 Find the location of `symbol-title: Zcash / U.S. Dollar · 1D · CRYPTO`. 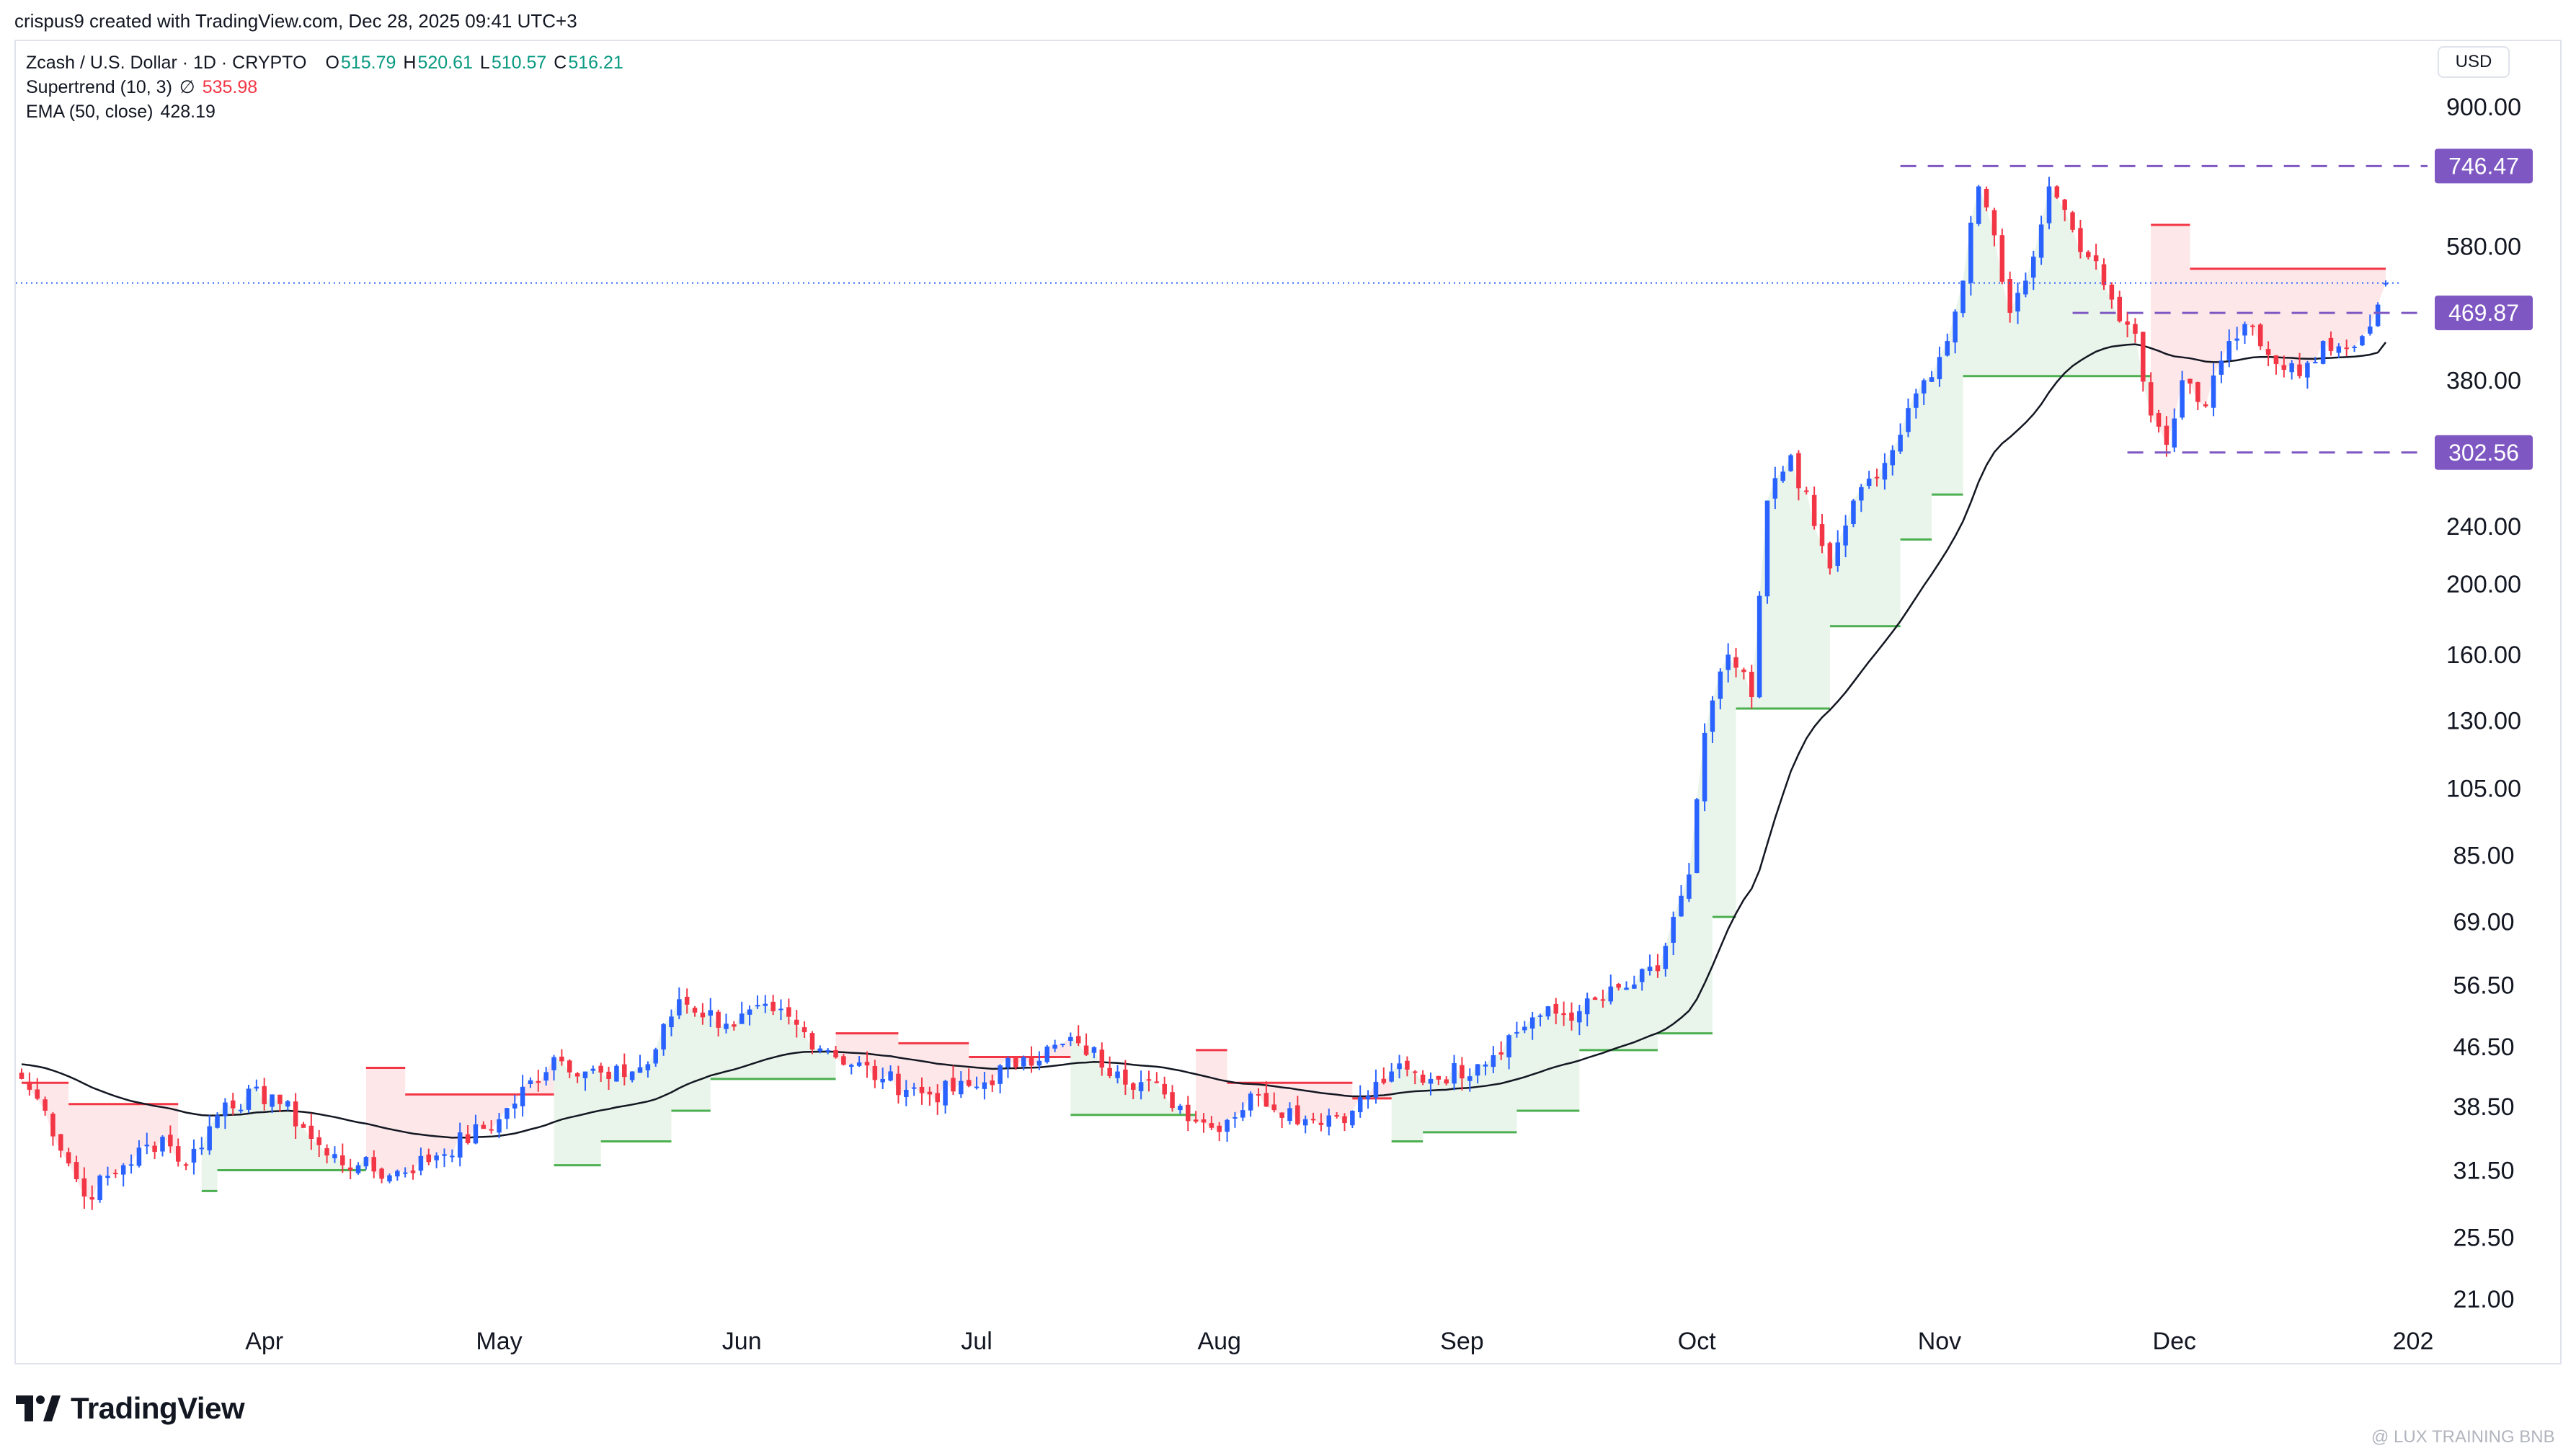

symbol-title: Zcash / U.S. Dollar · 1D · CRYPTO is located at coordinates (166, 63).